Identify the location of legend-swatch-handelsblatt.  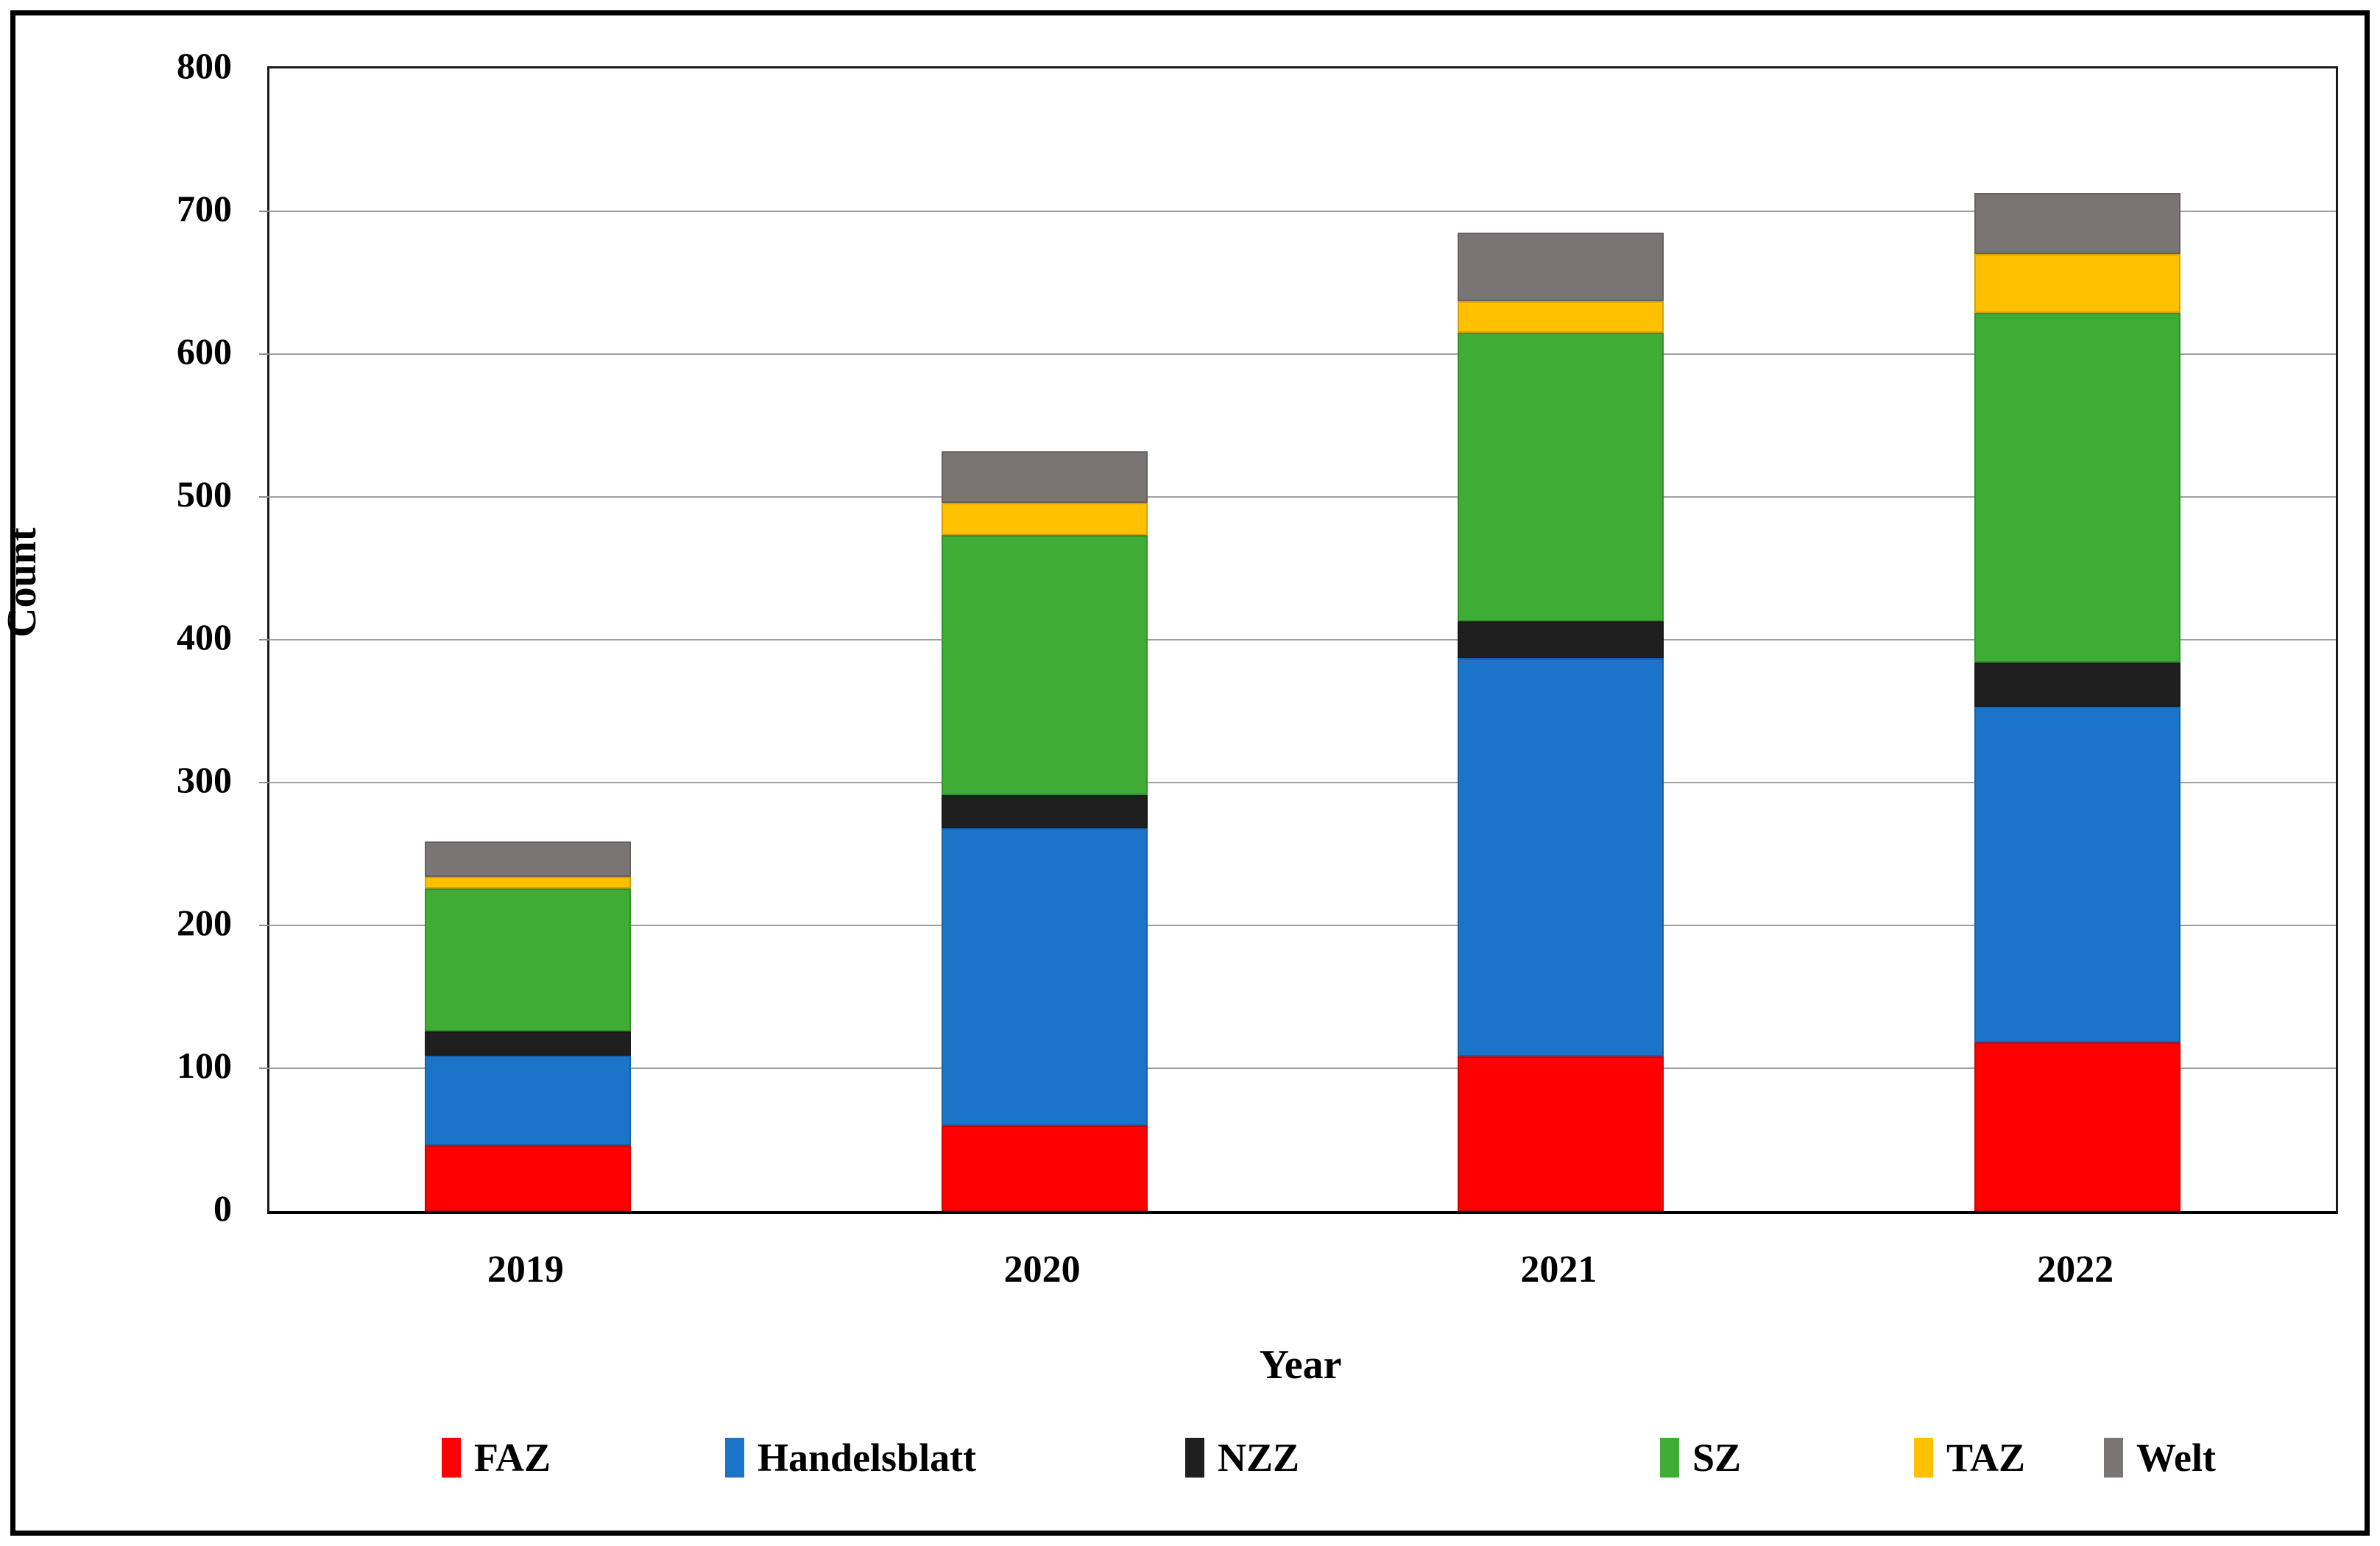
(735, 1458).